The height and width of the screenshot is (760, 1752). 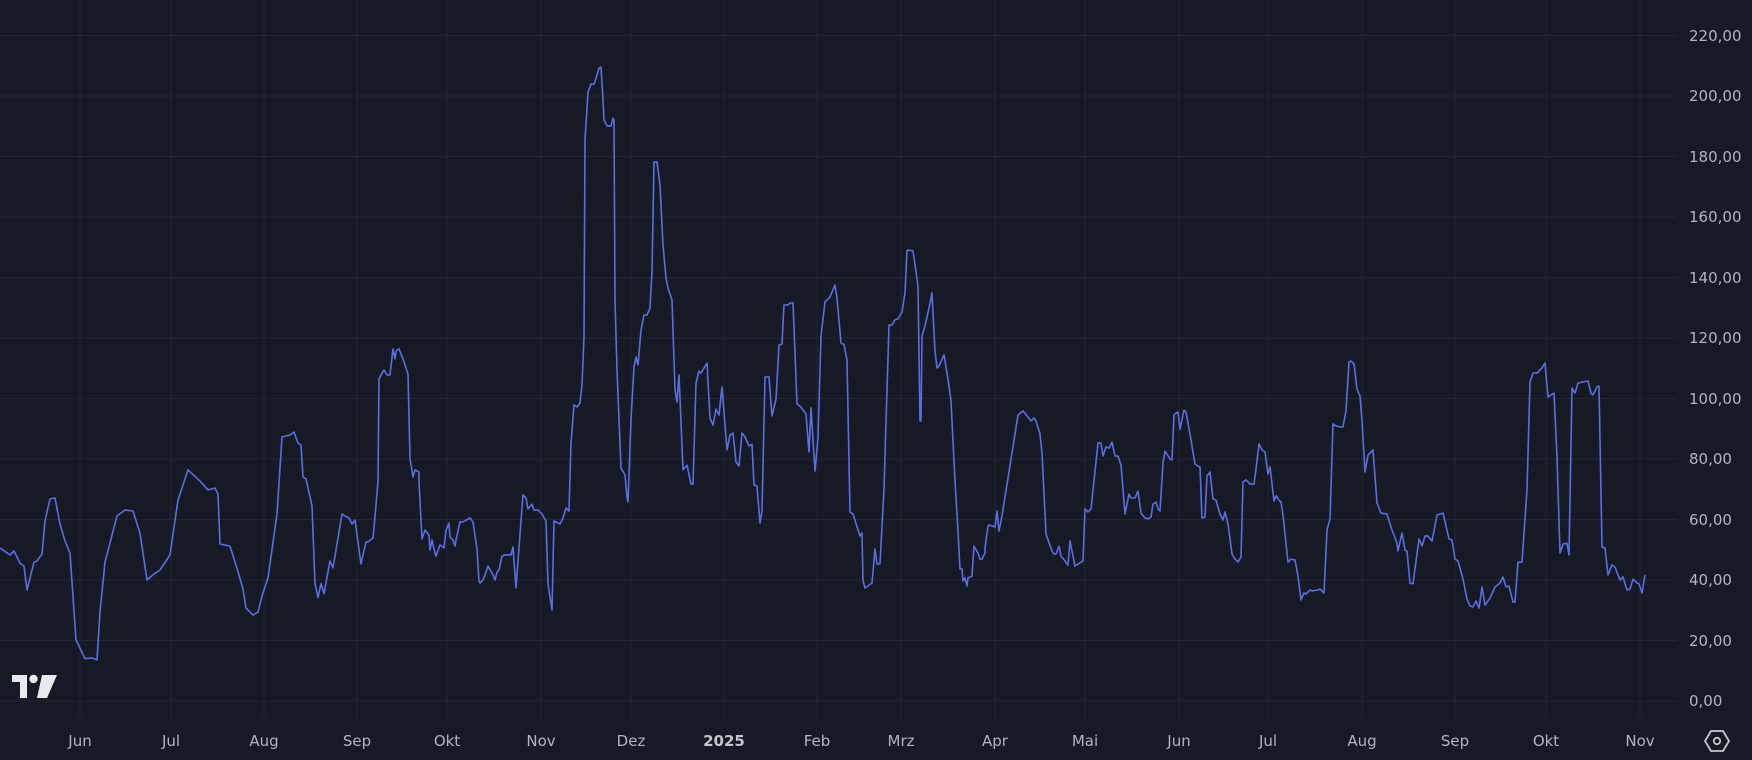 I want to click on y-tick-label: 180,00, so click(x=1715, y=156).